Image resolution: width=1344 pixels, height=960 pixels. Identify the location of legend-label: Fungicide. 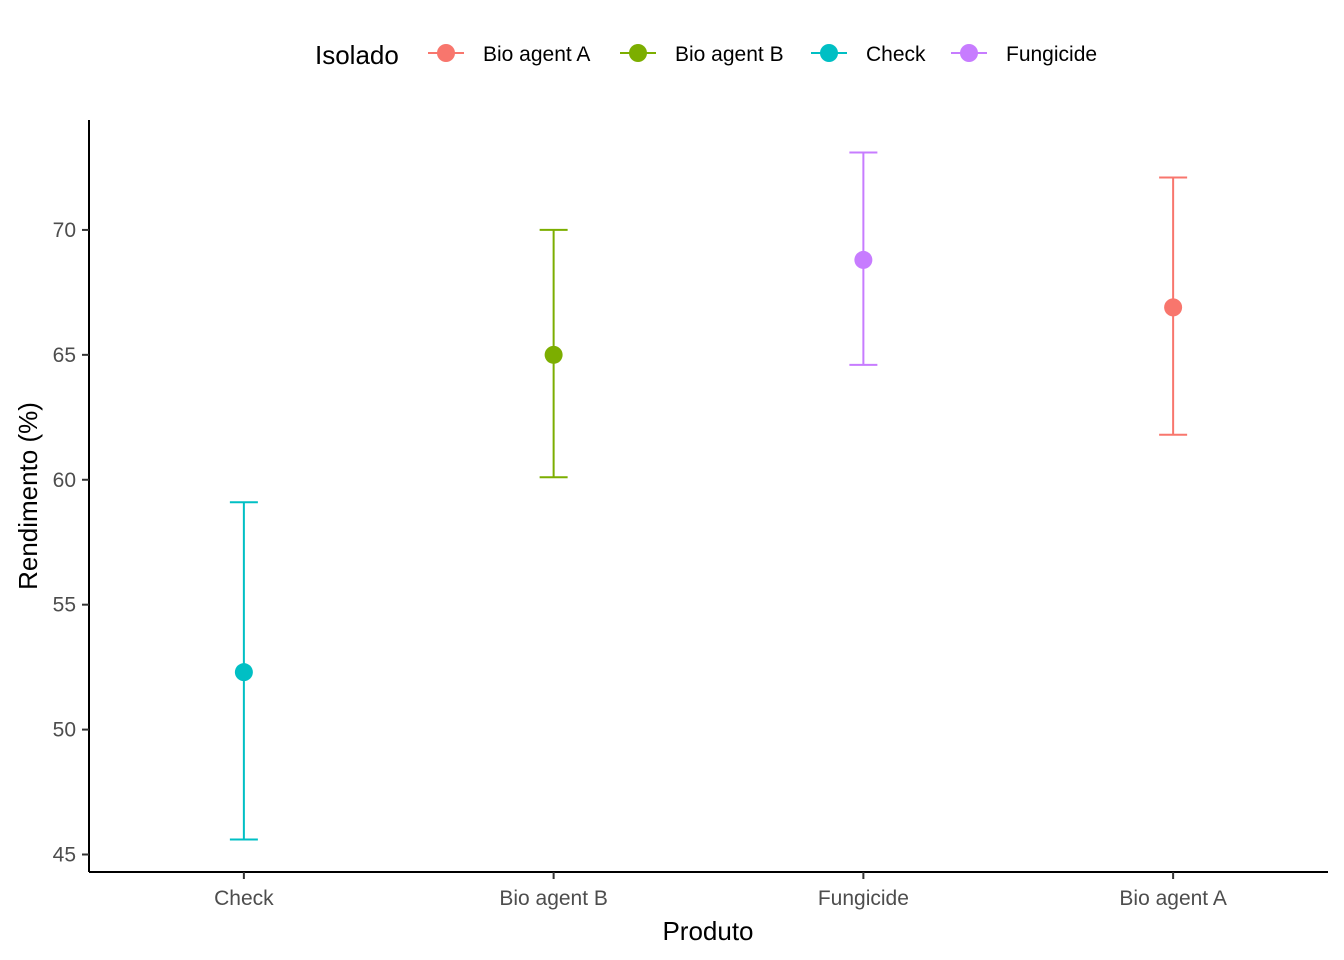
(1051, 54).